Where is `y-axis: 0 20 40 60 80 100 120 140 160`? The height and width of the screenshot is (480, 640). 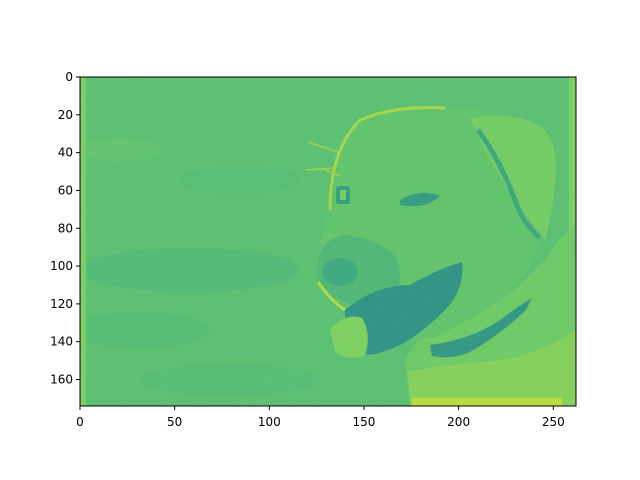 y-axis: 0 20 40 60 80 100 120 140 160 is located at coordinates (65, 228).